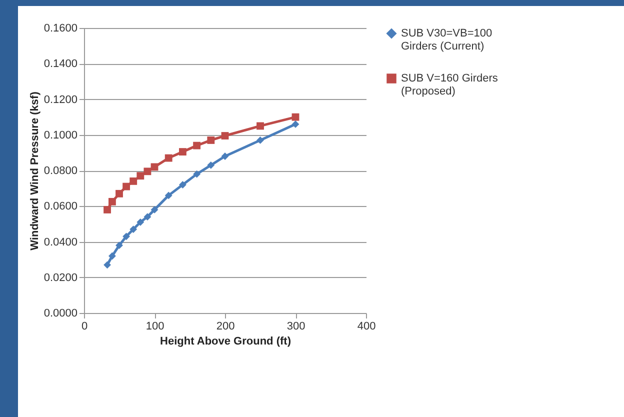  Describe the element at coordinates (61, 28) in the screenshot. I see `y-tick-label: 0.1600` at that location.